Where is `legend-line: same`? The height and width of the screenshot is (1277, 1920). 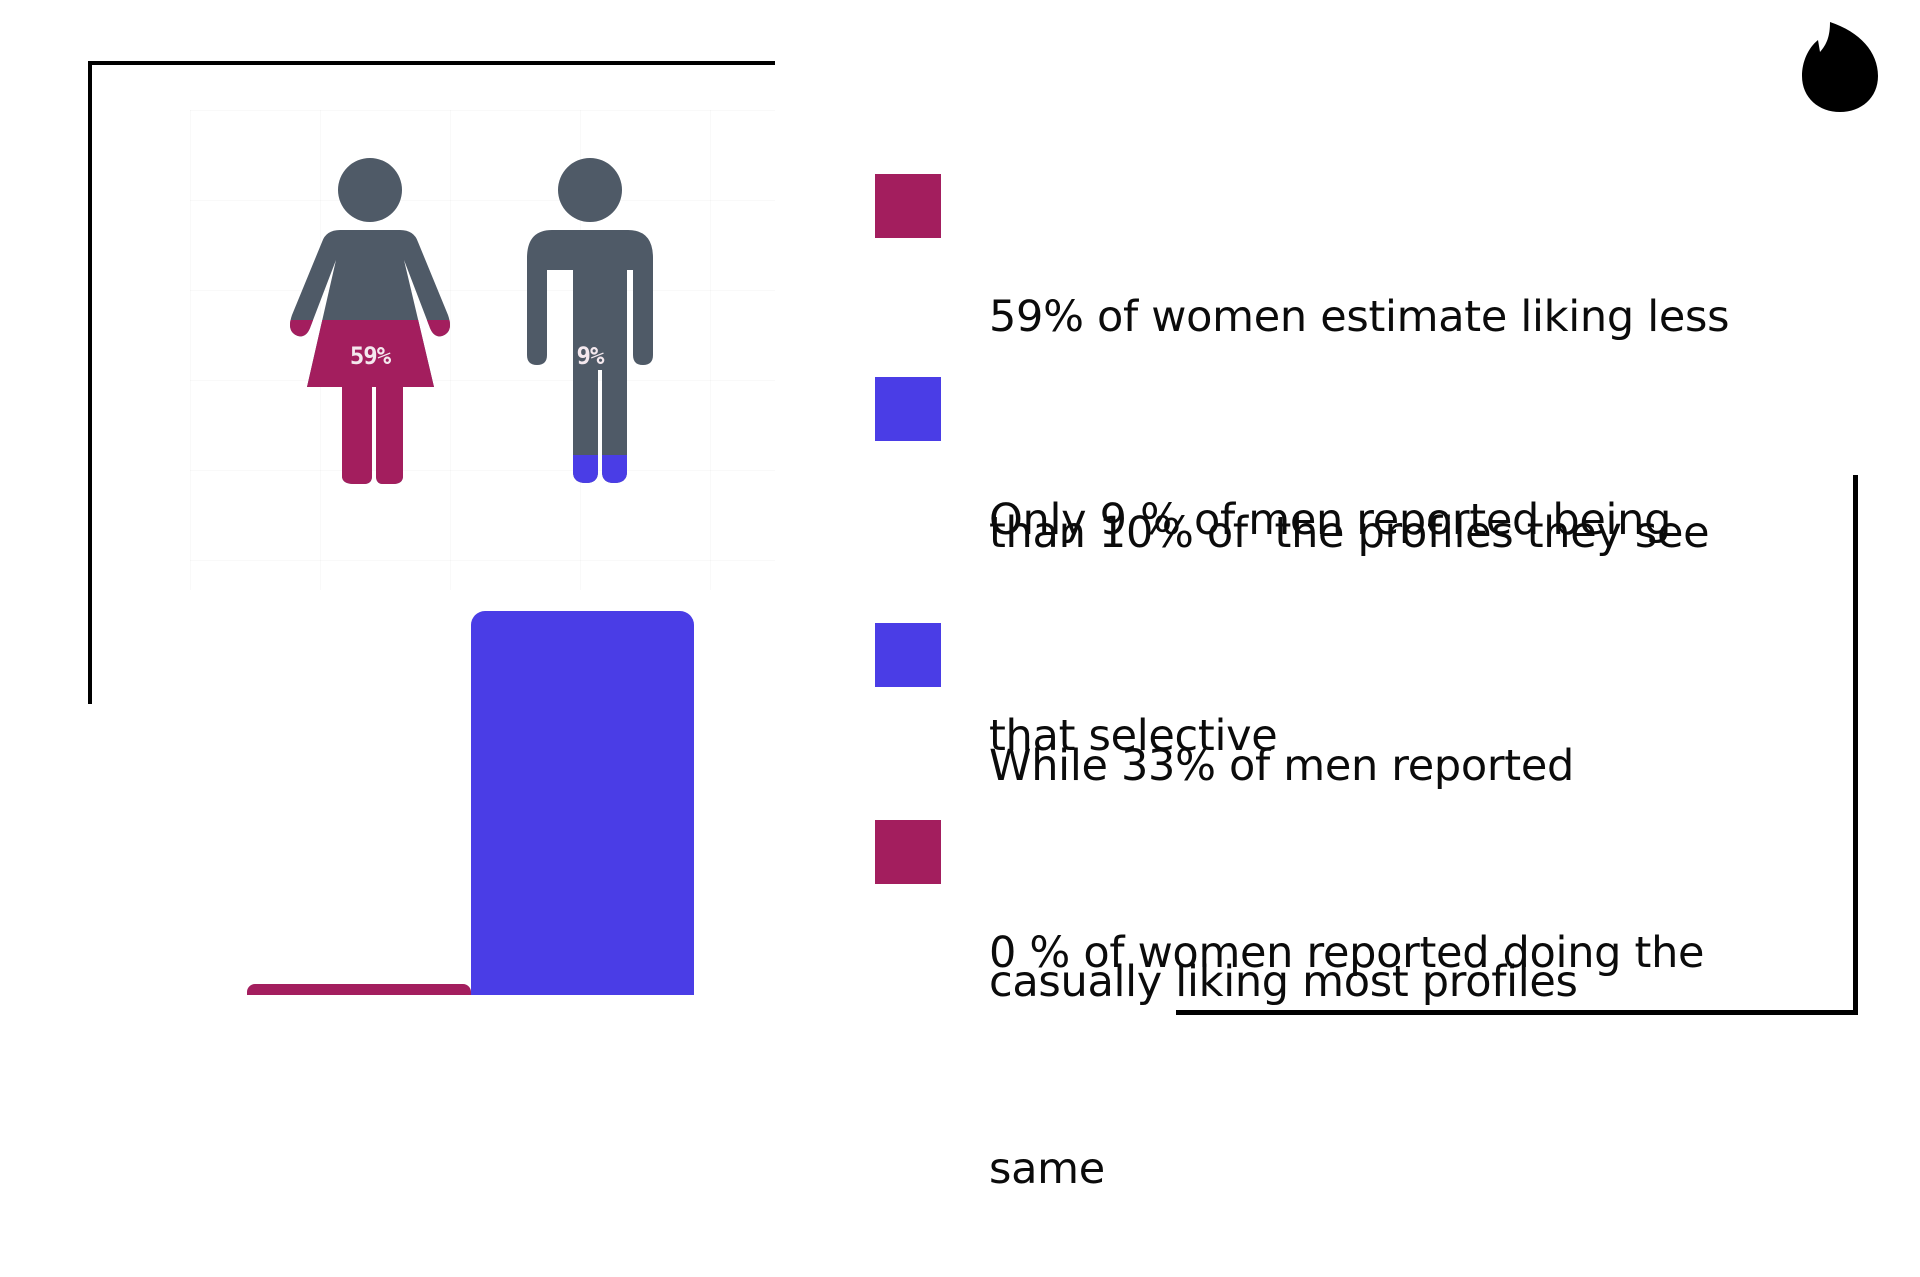 legend-line: same is located at coordinates (1047, 1169).